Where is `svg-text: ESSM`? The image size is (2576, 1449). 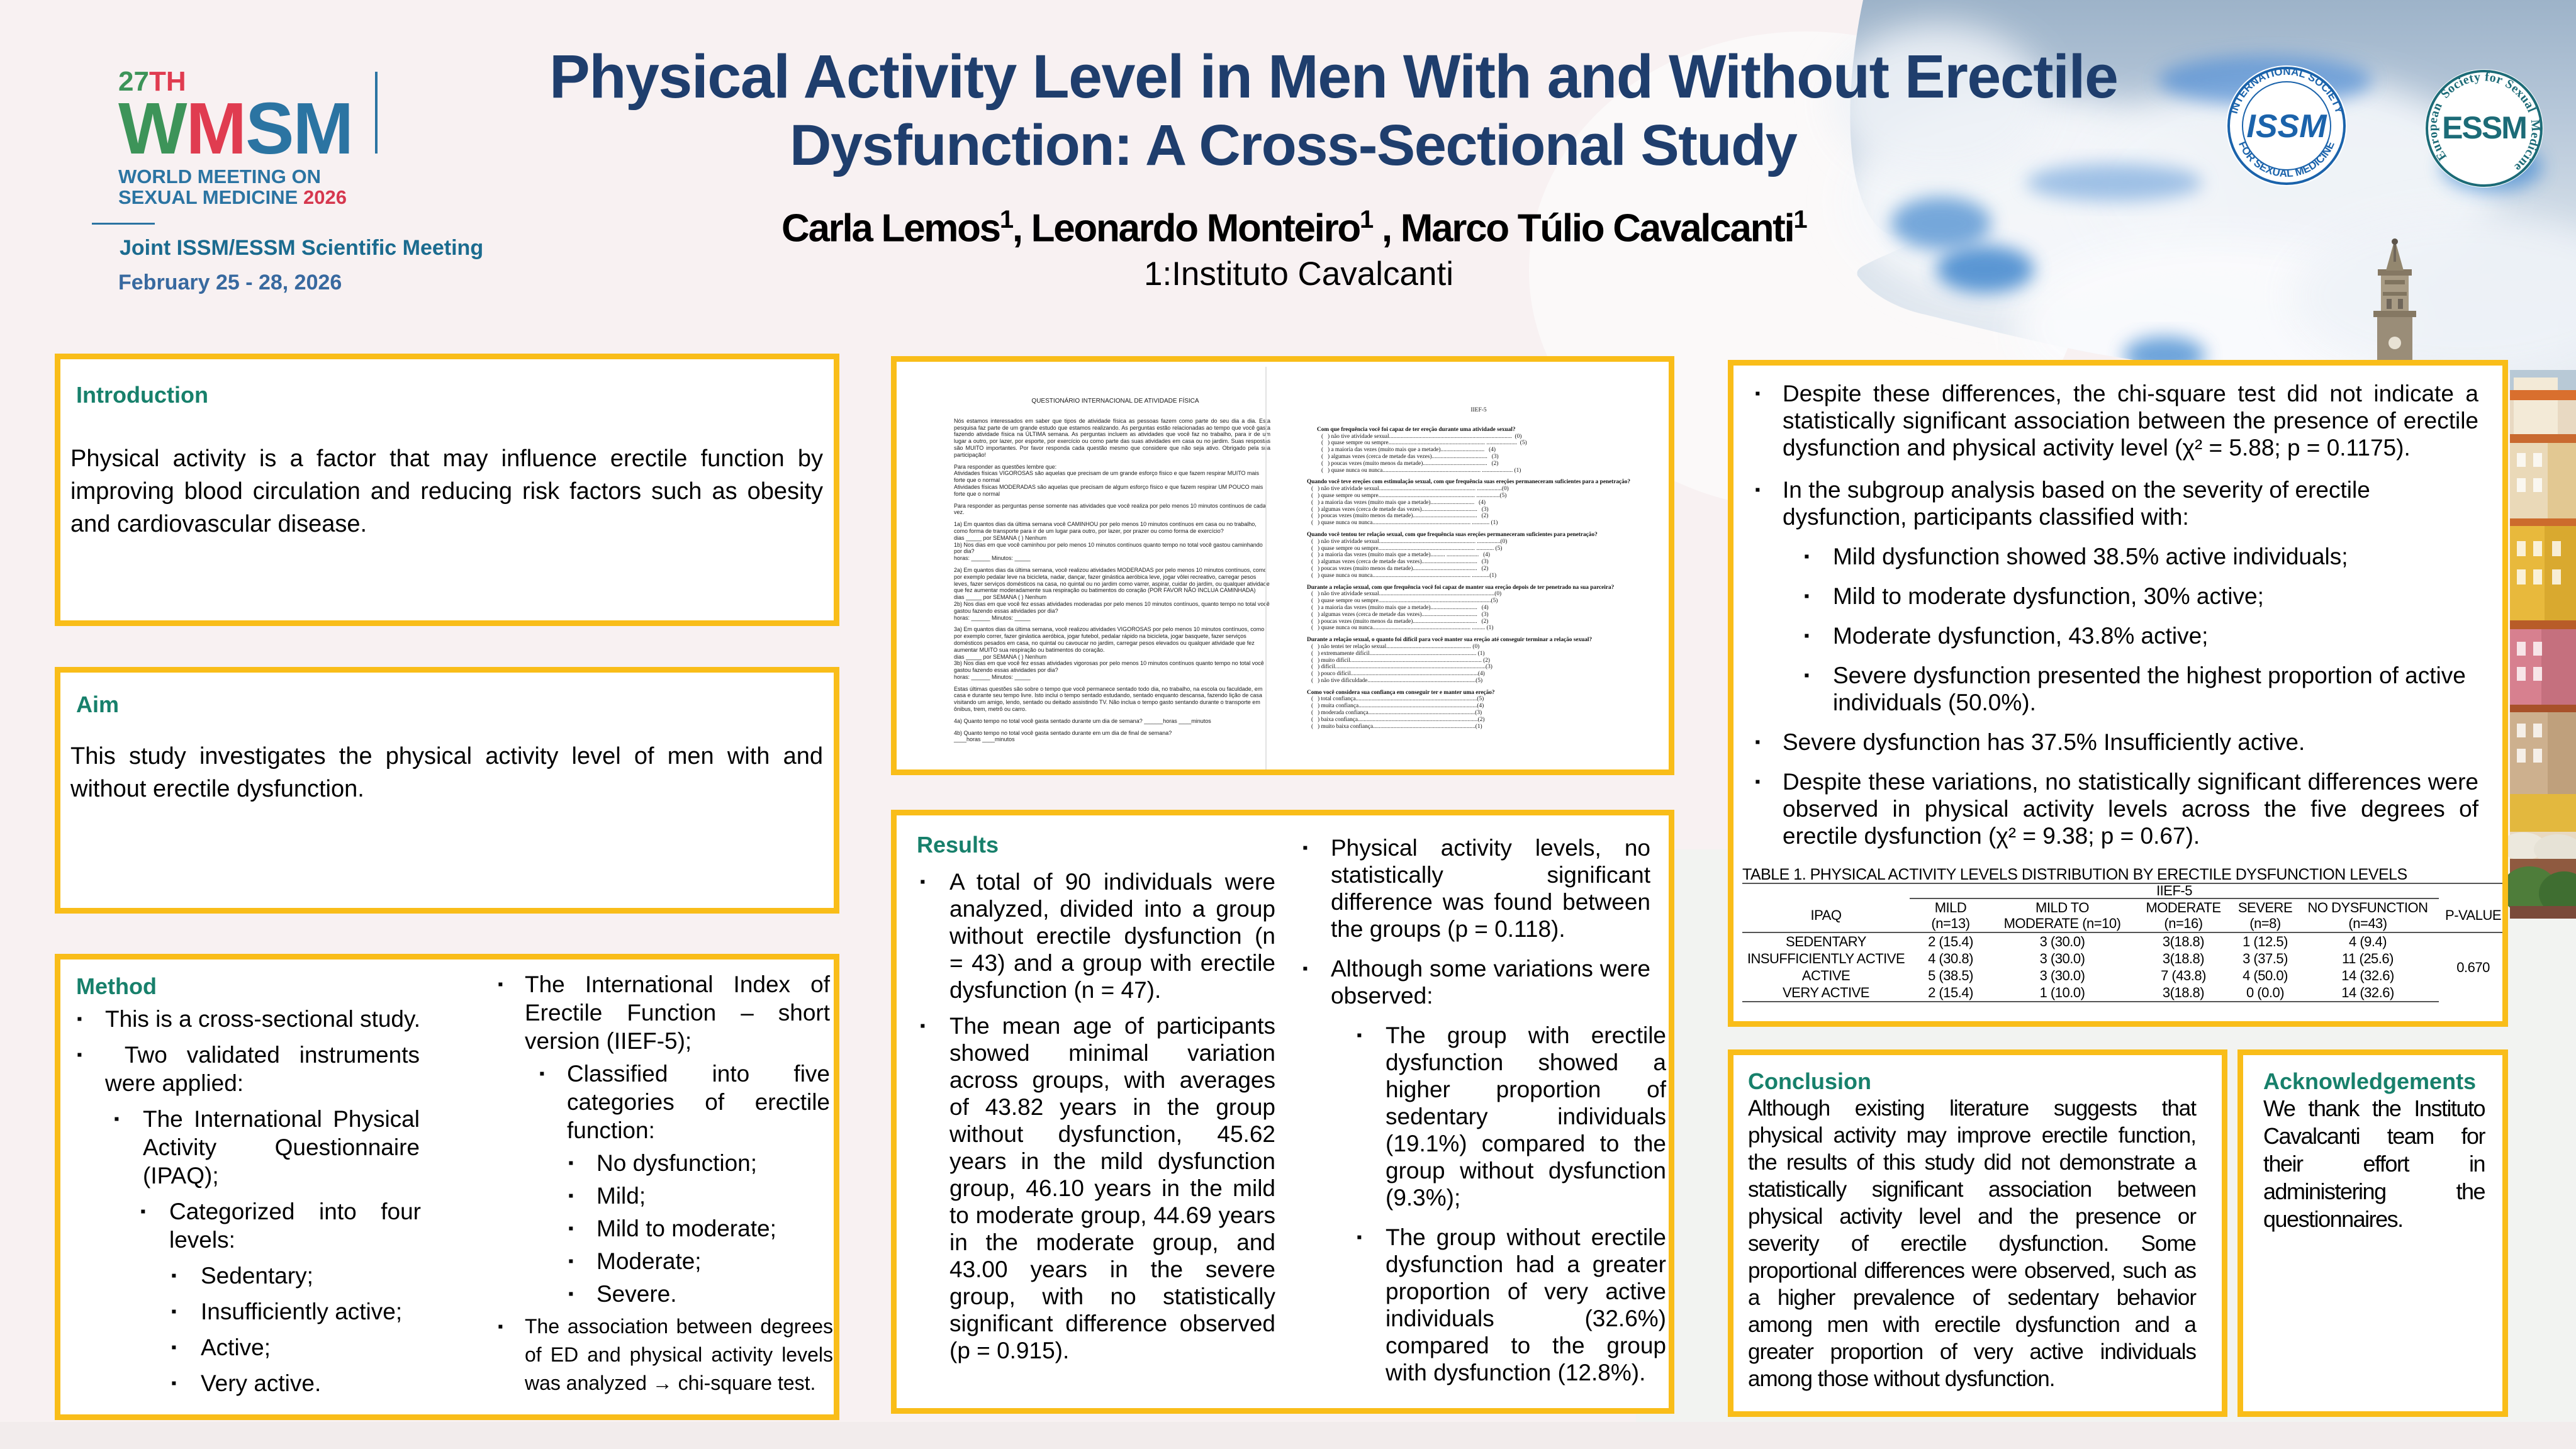
svg-text: ESSM is located at coordinates (2484, 127).